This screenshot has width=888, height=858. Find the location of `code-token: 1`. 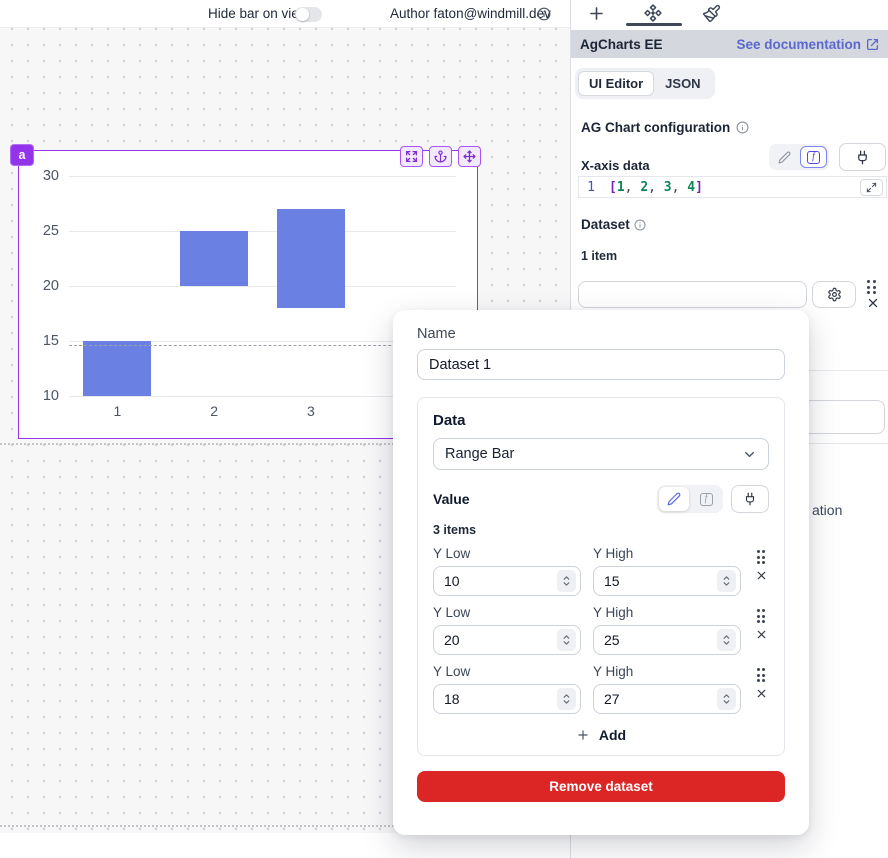

code-token: 1 is located at coordinates (620, 187).